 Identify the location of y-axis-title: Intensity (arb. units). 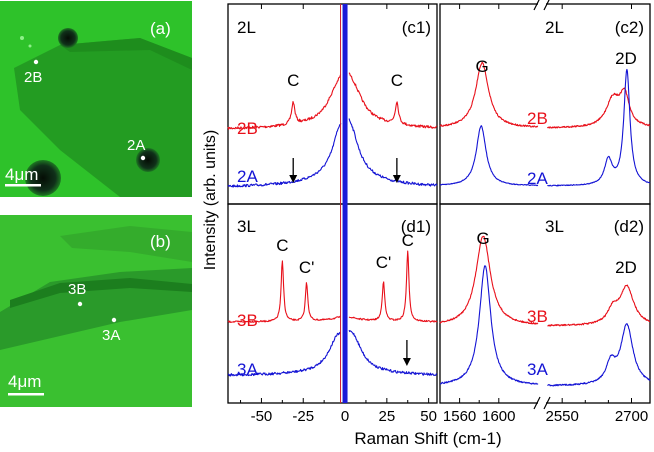
(210, 200).